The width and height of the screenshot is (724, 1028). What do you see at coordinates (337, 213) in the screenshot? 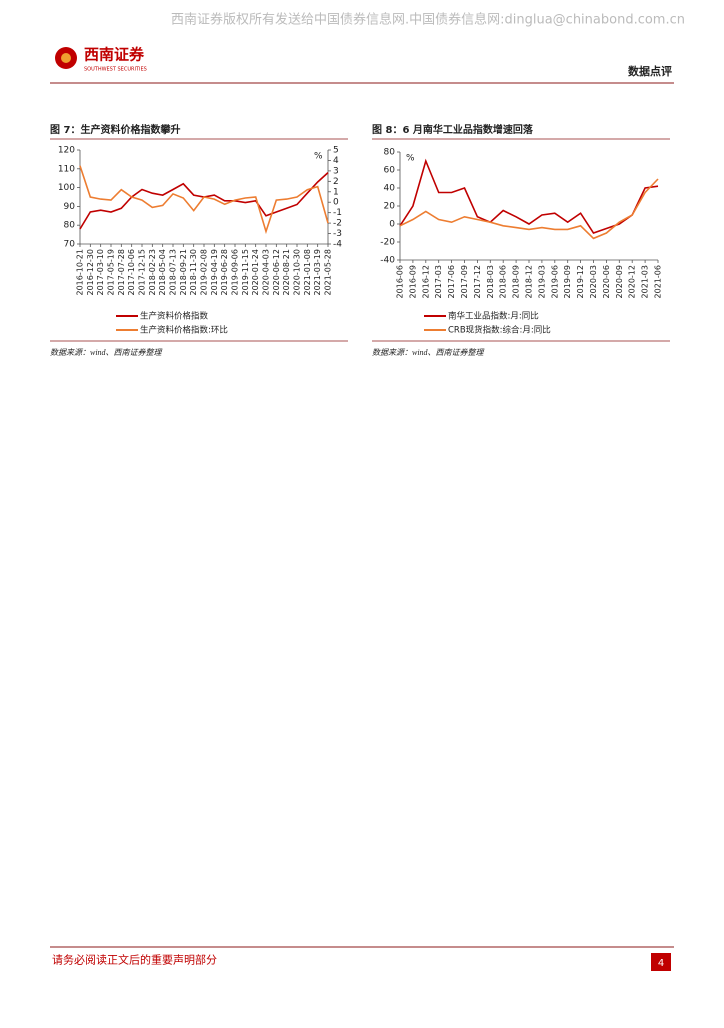
I see `y2-tick-label: -1` at bounding box center [337, 213].